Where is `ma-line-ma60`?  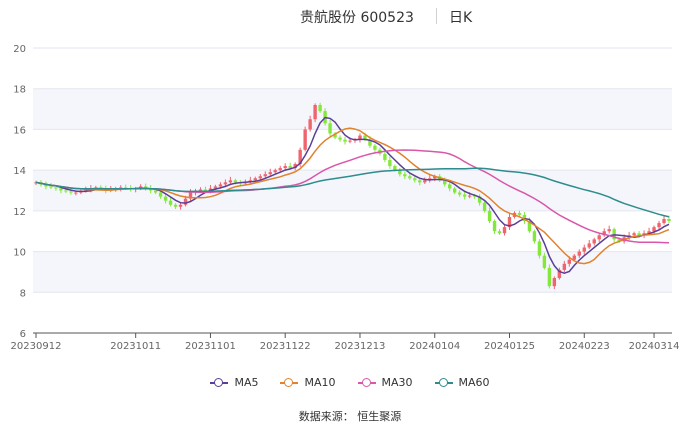 ma-line-ma60 is located at coordinates (352, 192).